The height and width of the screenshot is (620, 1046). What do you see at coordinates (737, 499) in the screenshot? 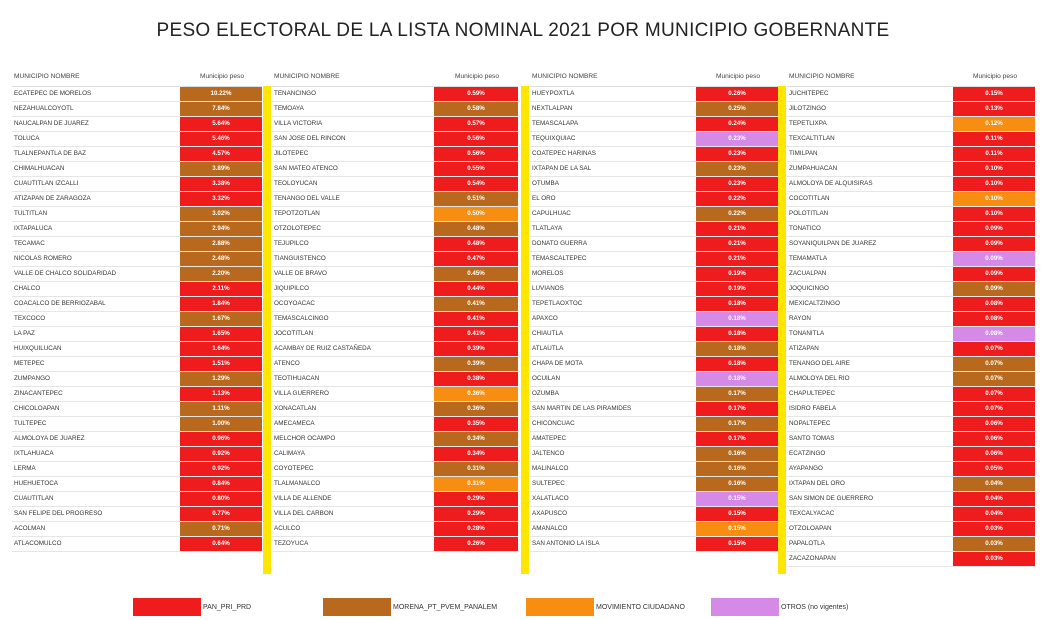
I see `municipio-peso-cell: 0.15%` at bounding box center [737, 499].